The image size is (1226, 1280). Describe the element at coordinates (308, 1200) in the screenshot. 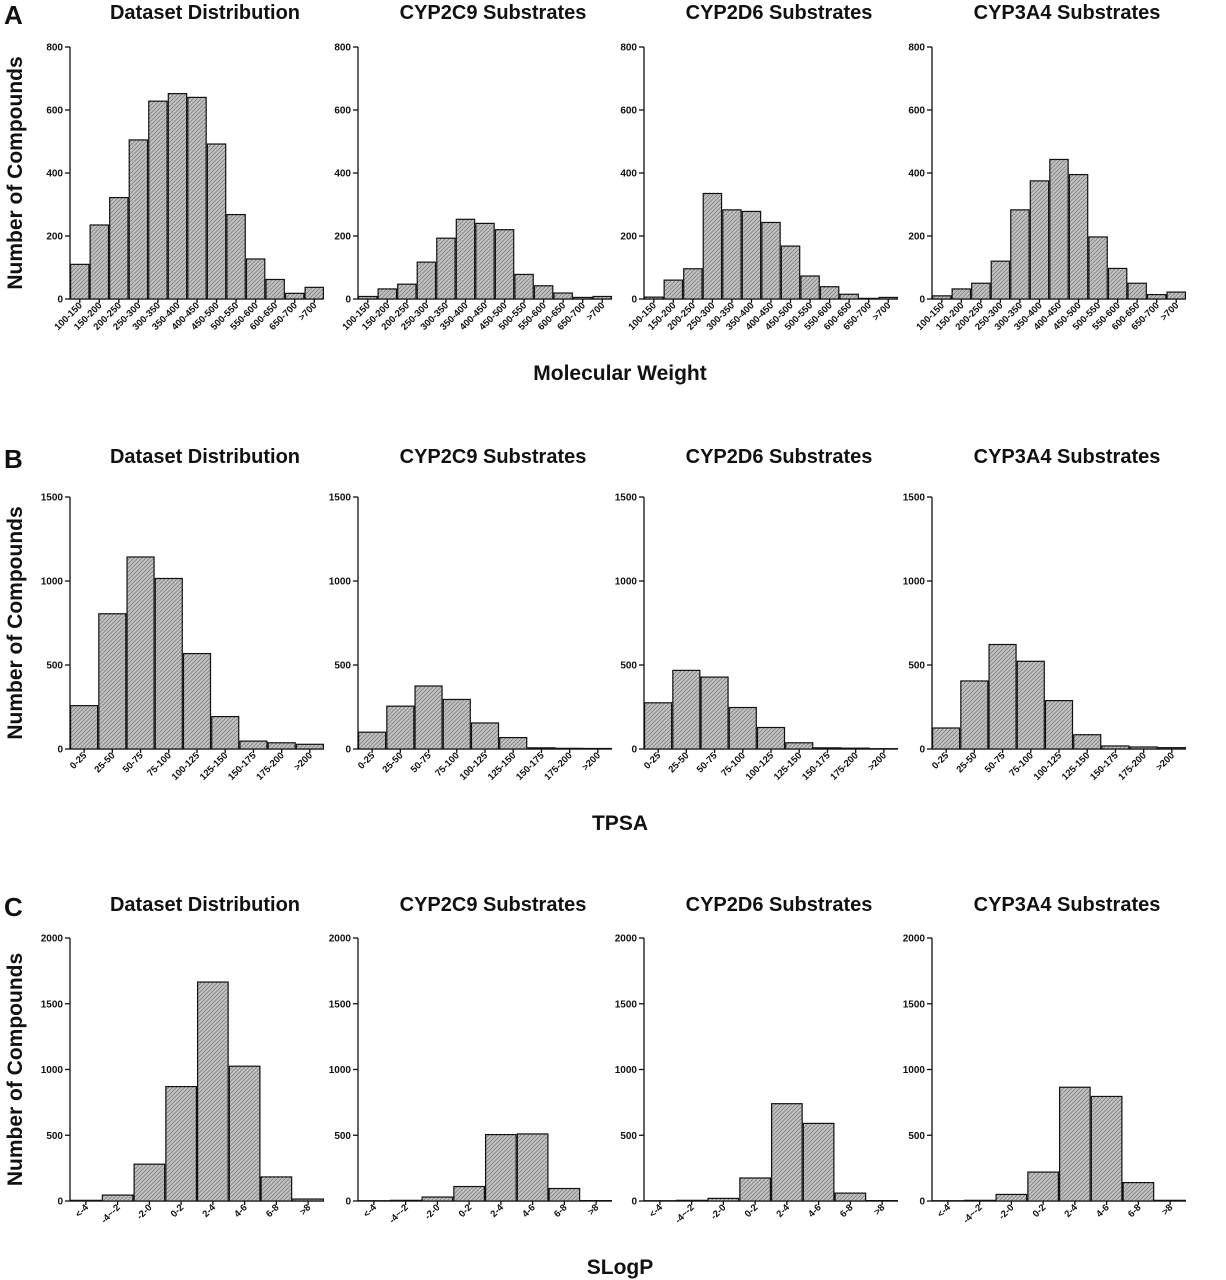

I see `bar->8` at that location.